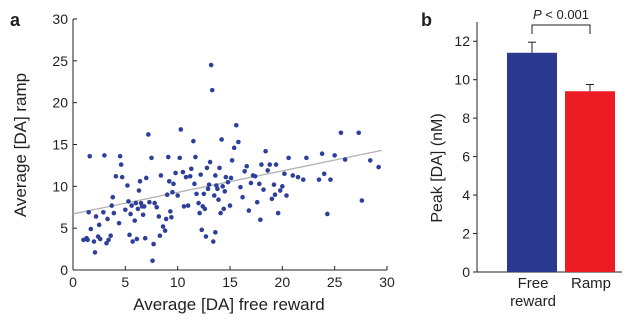 Image resolution: width=642 pixels, height=322 pixels. I want to click on x-tick-label: 25, so click(335, 282).